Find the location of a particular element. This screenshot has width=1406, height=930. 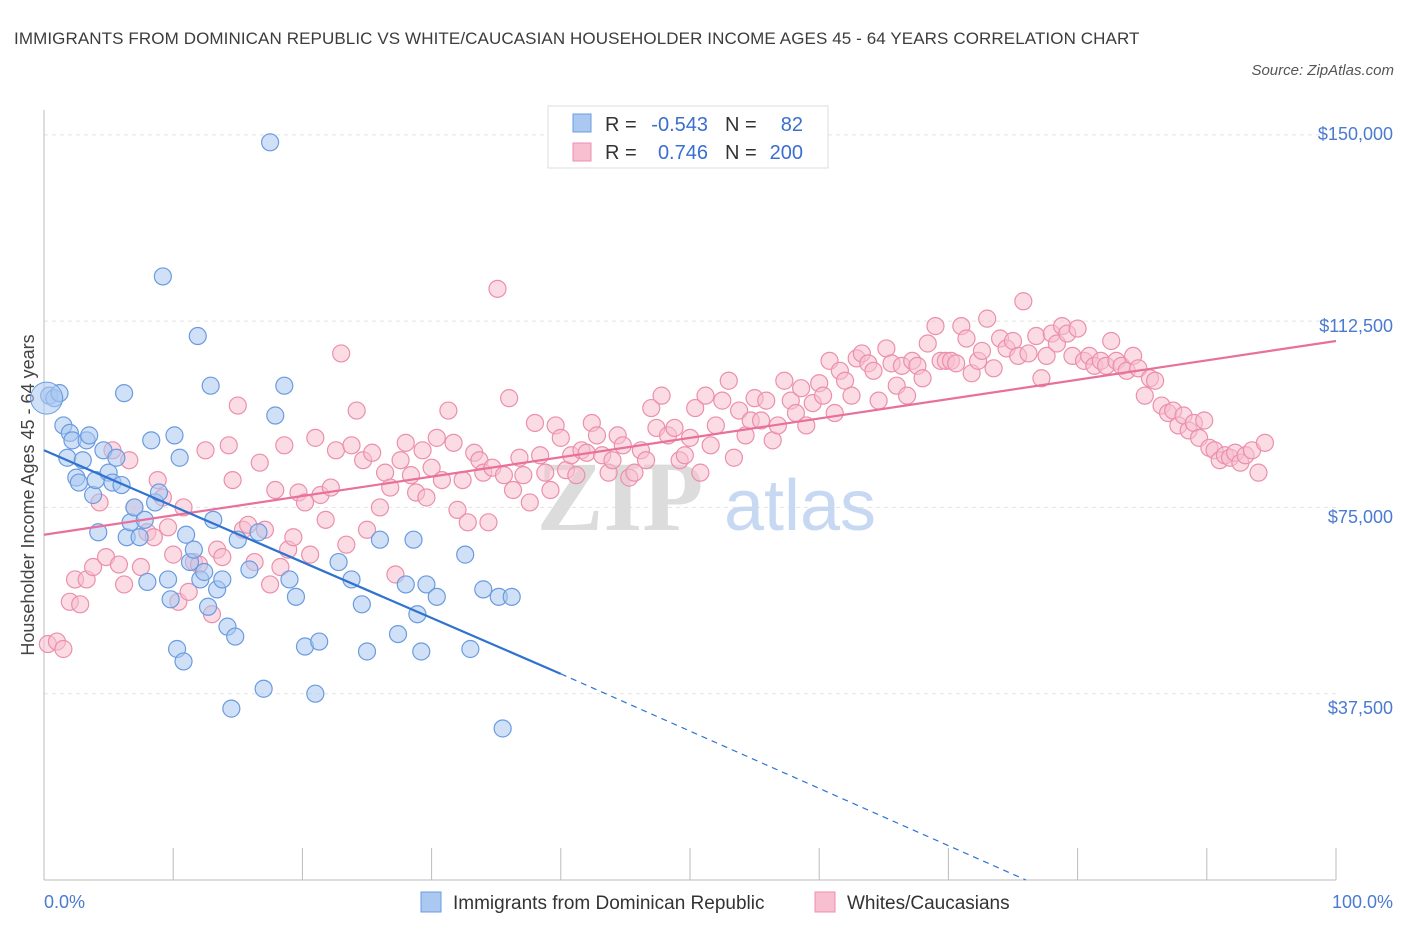

x-axis-ticks is located at coordinates (690, 864).